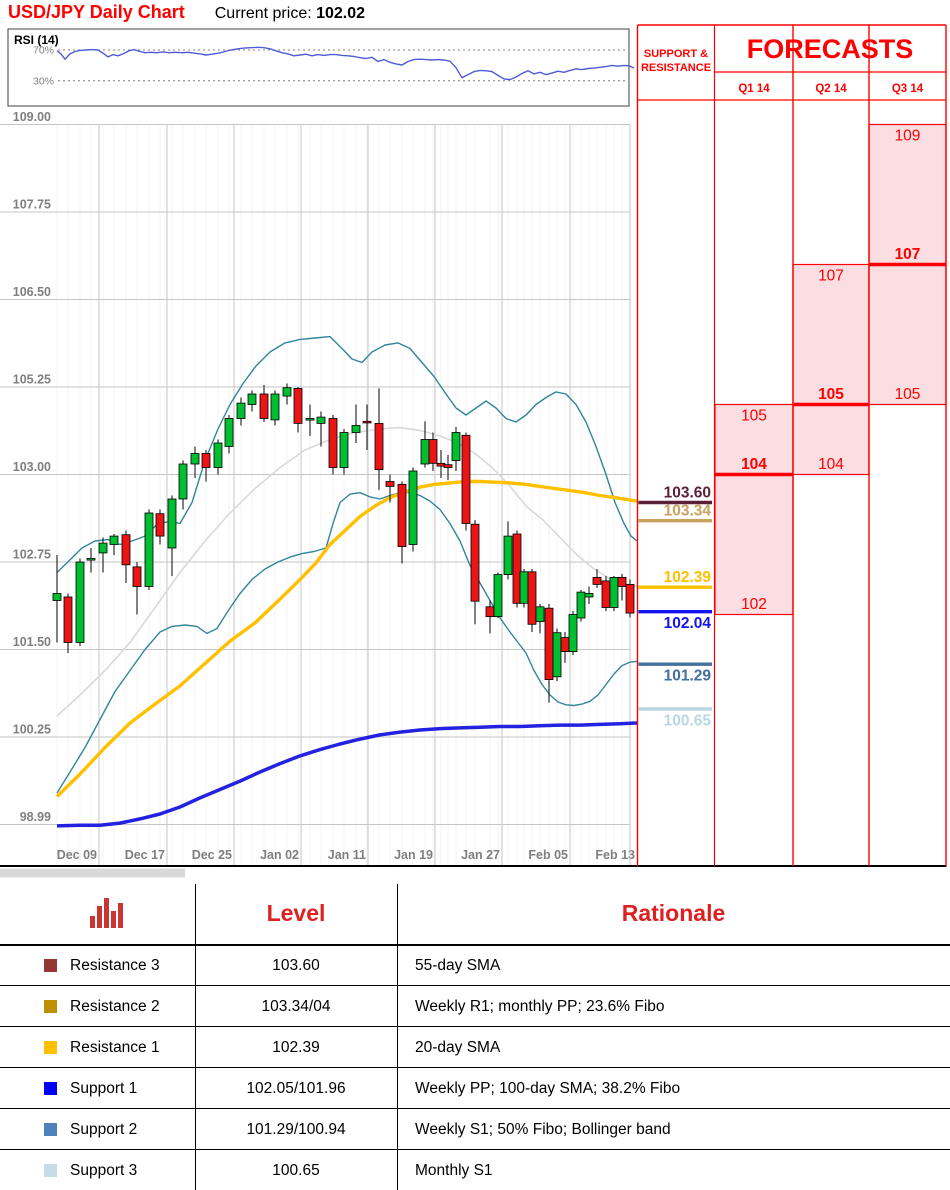  What do you see at coordinates (688, 623) in the screenshot?
I see `sr-level-label: 102.04` at bounding box center [688, 623].